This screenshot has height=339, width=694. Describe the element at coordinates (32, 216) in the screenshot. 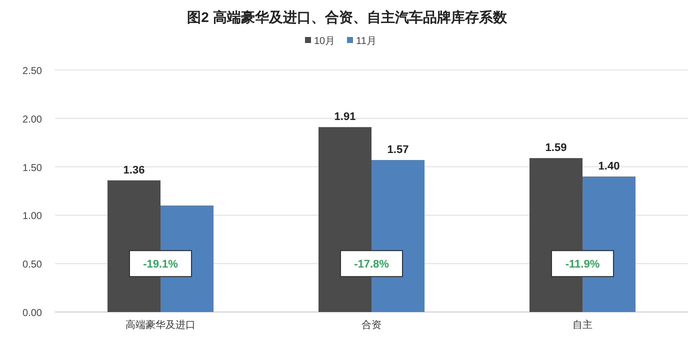

I see `y-tick-label: 1.00` at that location.